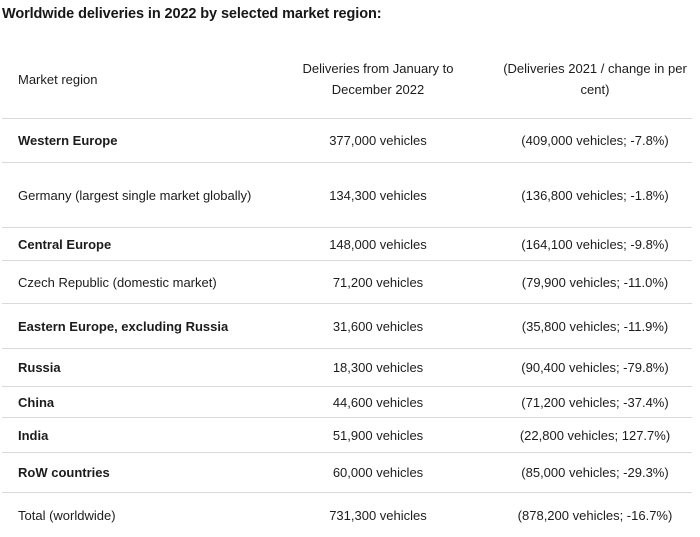  I want to click on region-cell: India, so click(33, 435).